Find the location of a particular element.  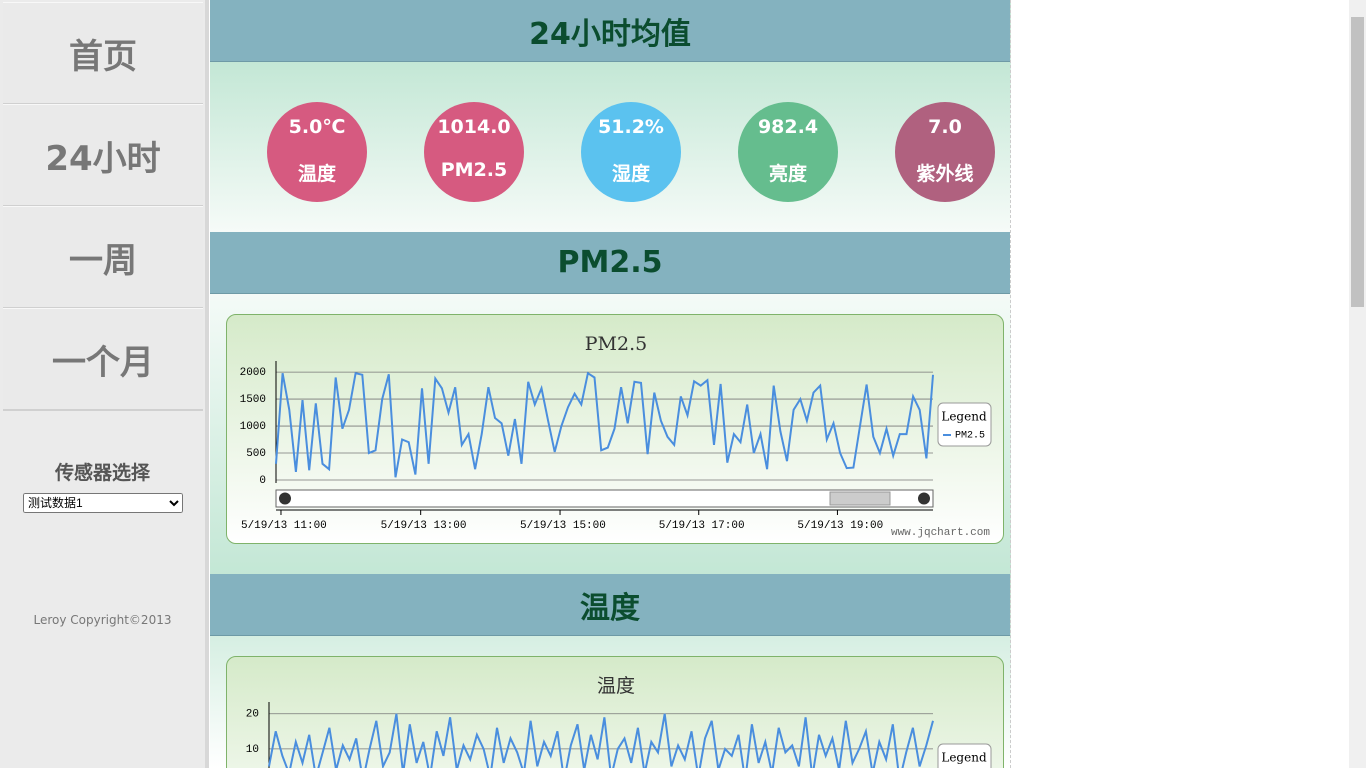

y-tick-label: 500 is located at coordinates (256, 454).